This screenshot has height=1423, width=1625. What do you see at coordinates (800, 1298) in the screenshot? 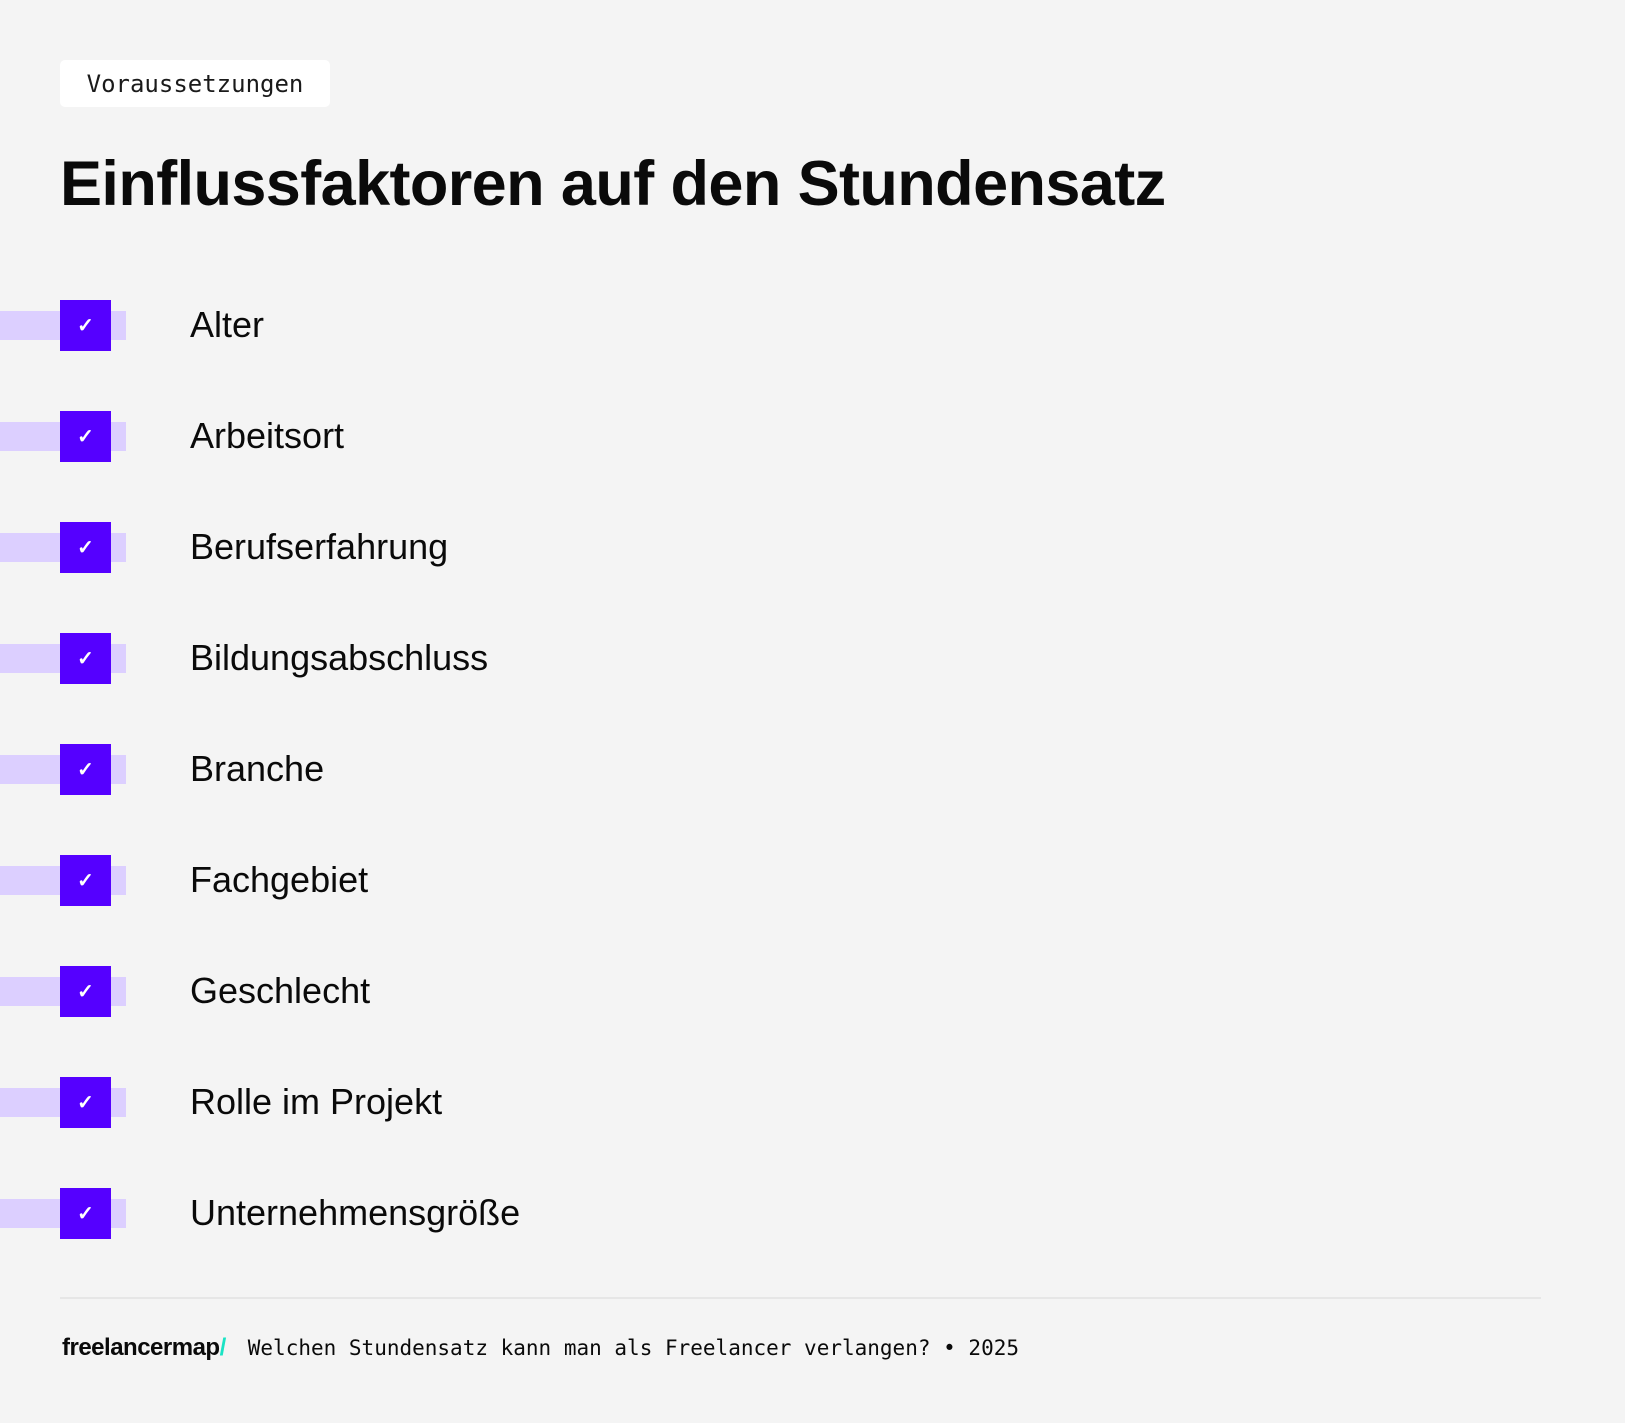
I see `divider` at bounding box center [800, 1298].